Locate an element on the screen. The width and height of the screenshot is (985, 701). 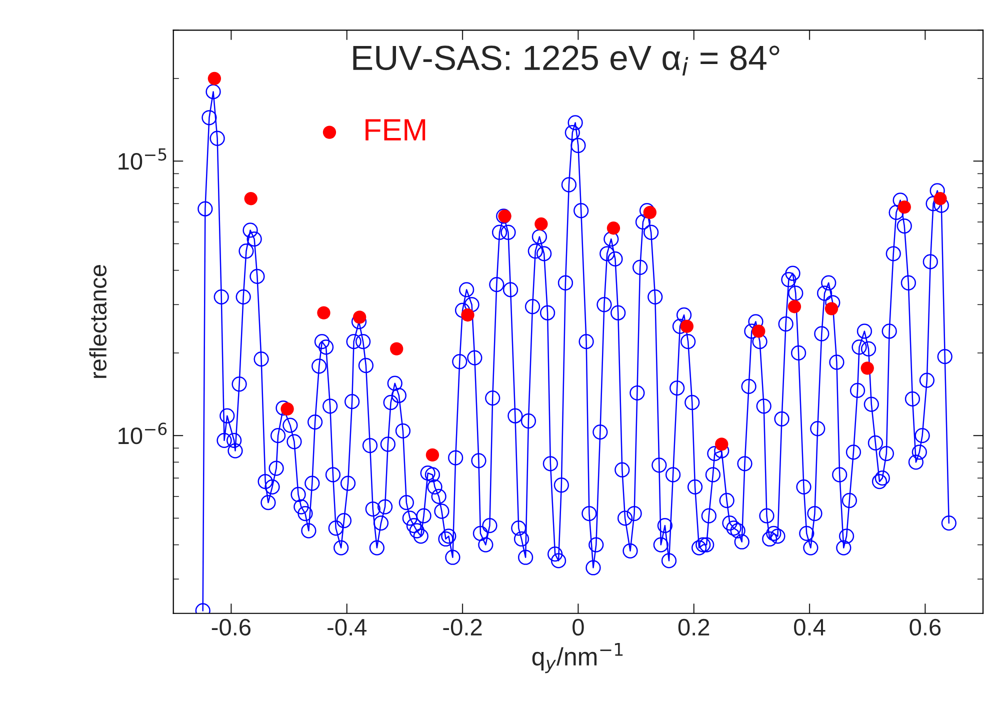
x-axis-title: q$_{y}$/nm$^{−1}$ is located at coordinates (577, 658).